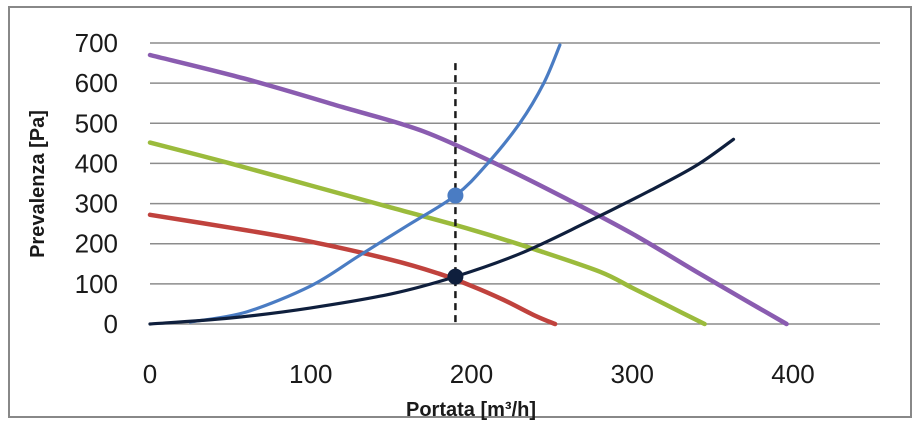 The image size is (921, 425). I want to click on y-tick-label-700: 700, so click(96, 43).